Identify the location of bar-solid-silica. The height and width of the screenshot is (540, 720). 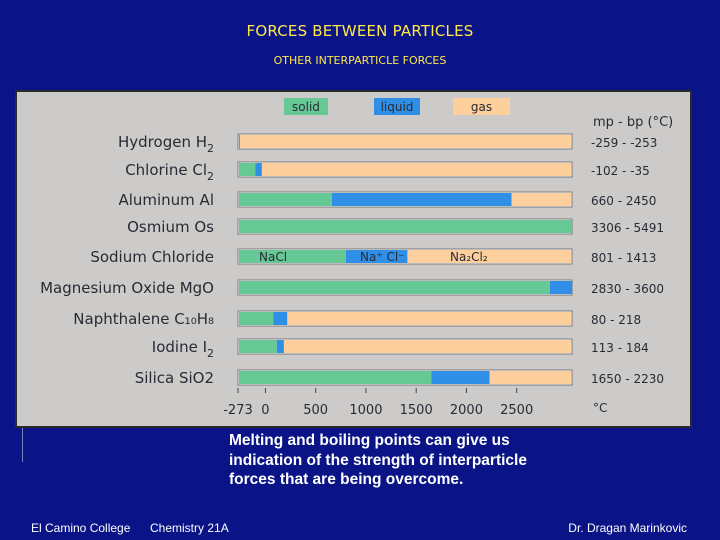
(335, 377).